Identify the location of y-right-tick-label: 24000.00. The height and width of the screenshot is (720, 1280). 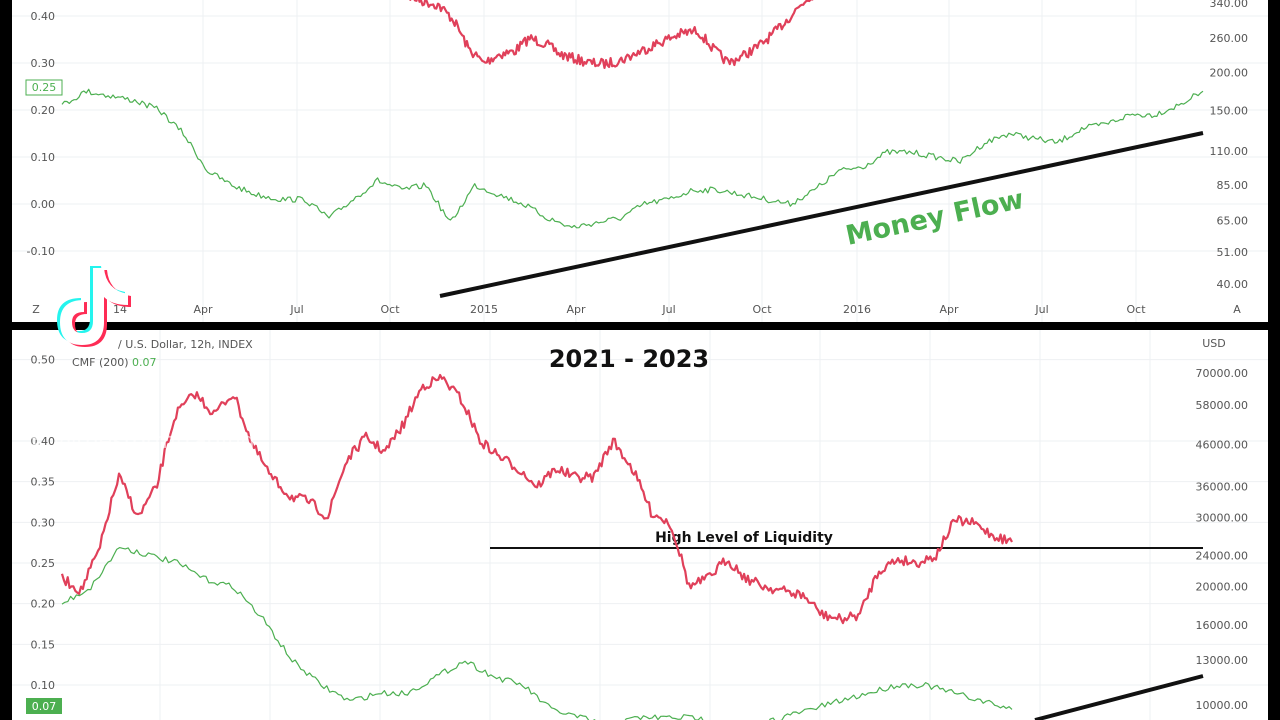
(1222, 556).